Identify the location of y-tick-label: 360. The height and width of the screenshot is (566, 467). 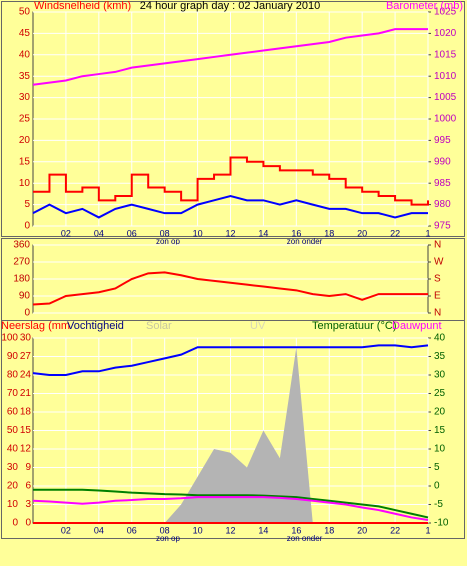
(21, 245).